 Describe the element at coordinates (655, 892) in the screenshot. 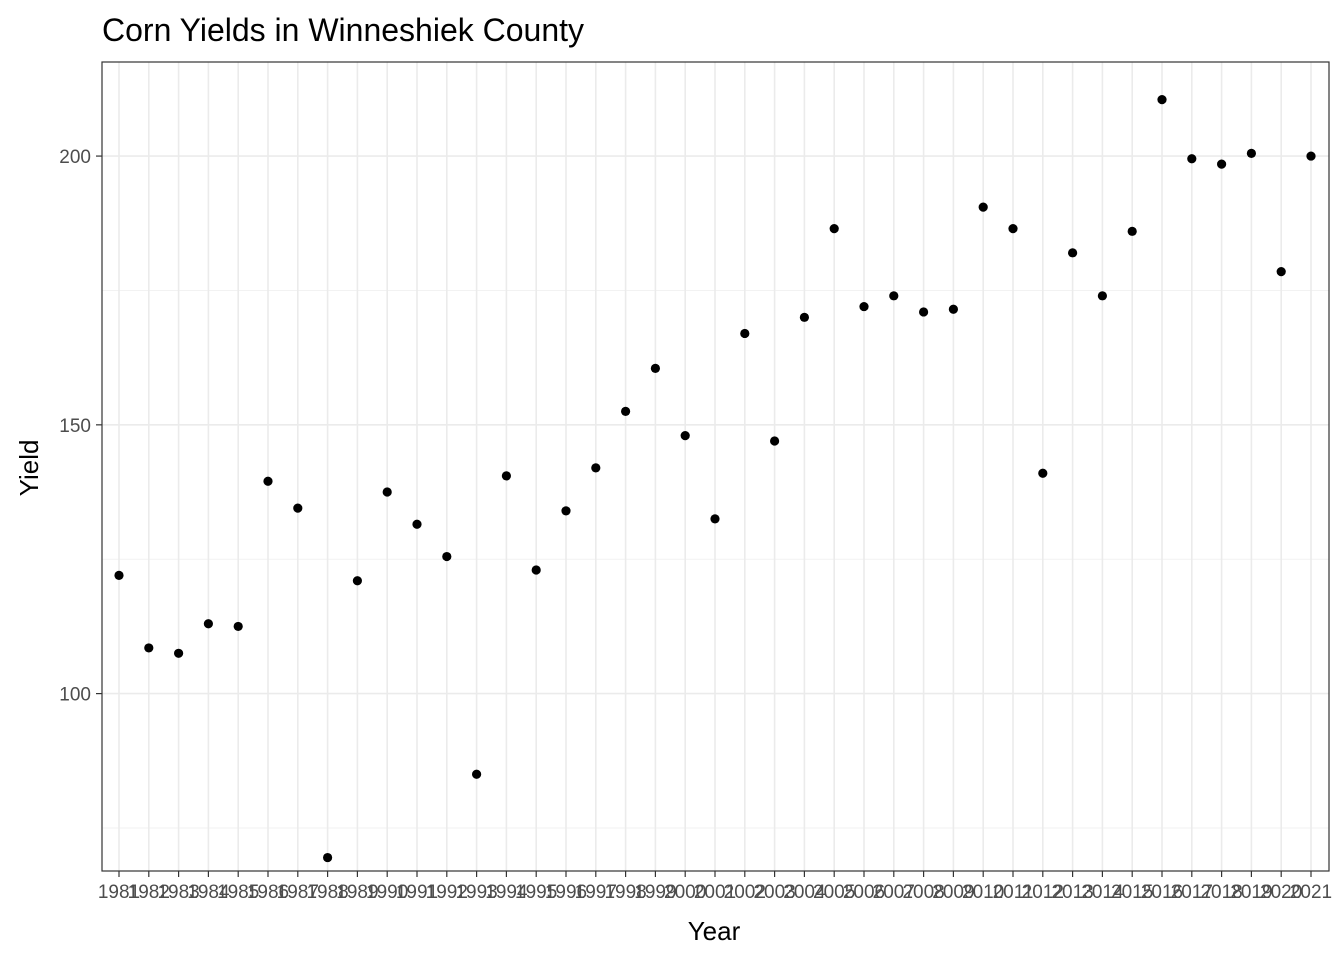

I see `x-tick-label: 1999` at that location.